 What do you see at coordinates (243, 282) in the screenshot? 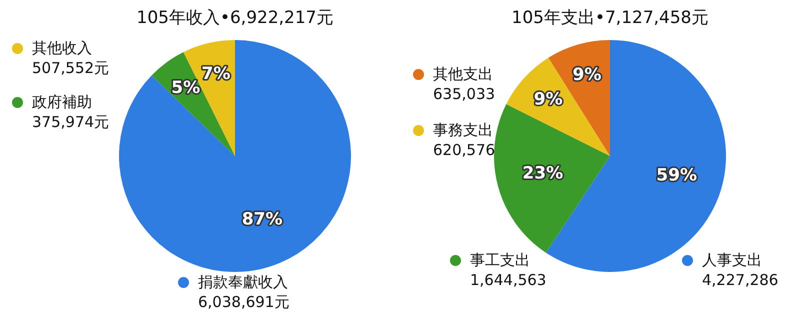
I see `legend-label: 捐款奉獻收入` at bounding box center [243, 282].